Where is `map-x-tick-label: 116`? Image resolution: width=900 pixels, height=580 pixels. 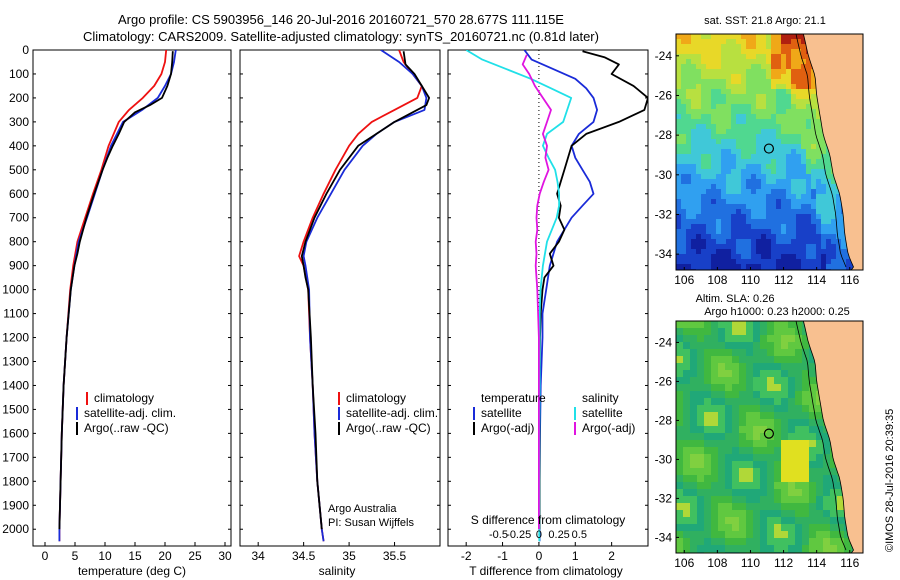
map-x-tick-label: 116 is located at coordinates (849, 563).